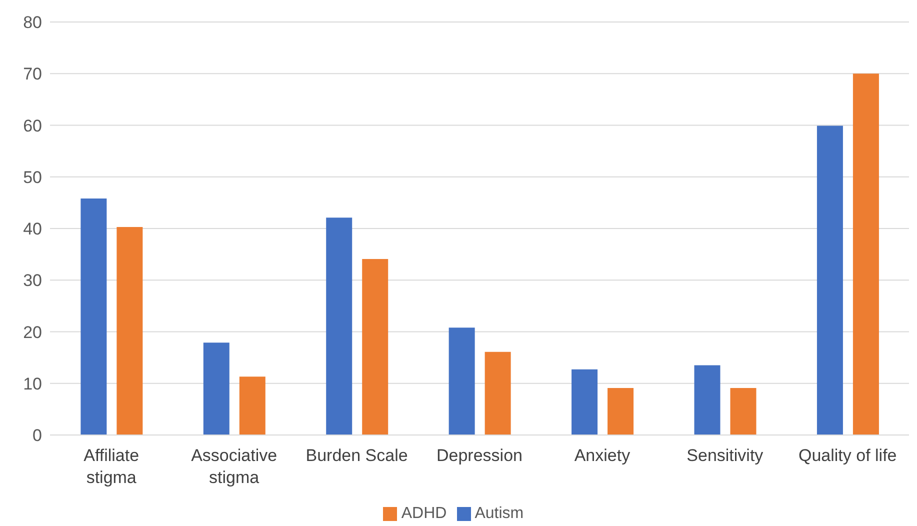 This screenshot has width=917, height=526. Describe the element at coordinates (499, 513) in the screenshot. I see `legend-label: Autism` at that location.